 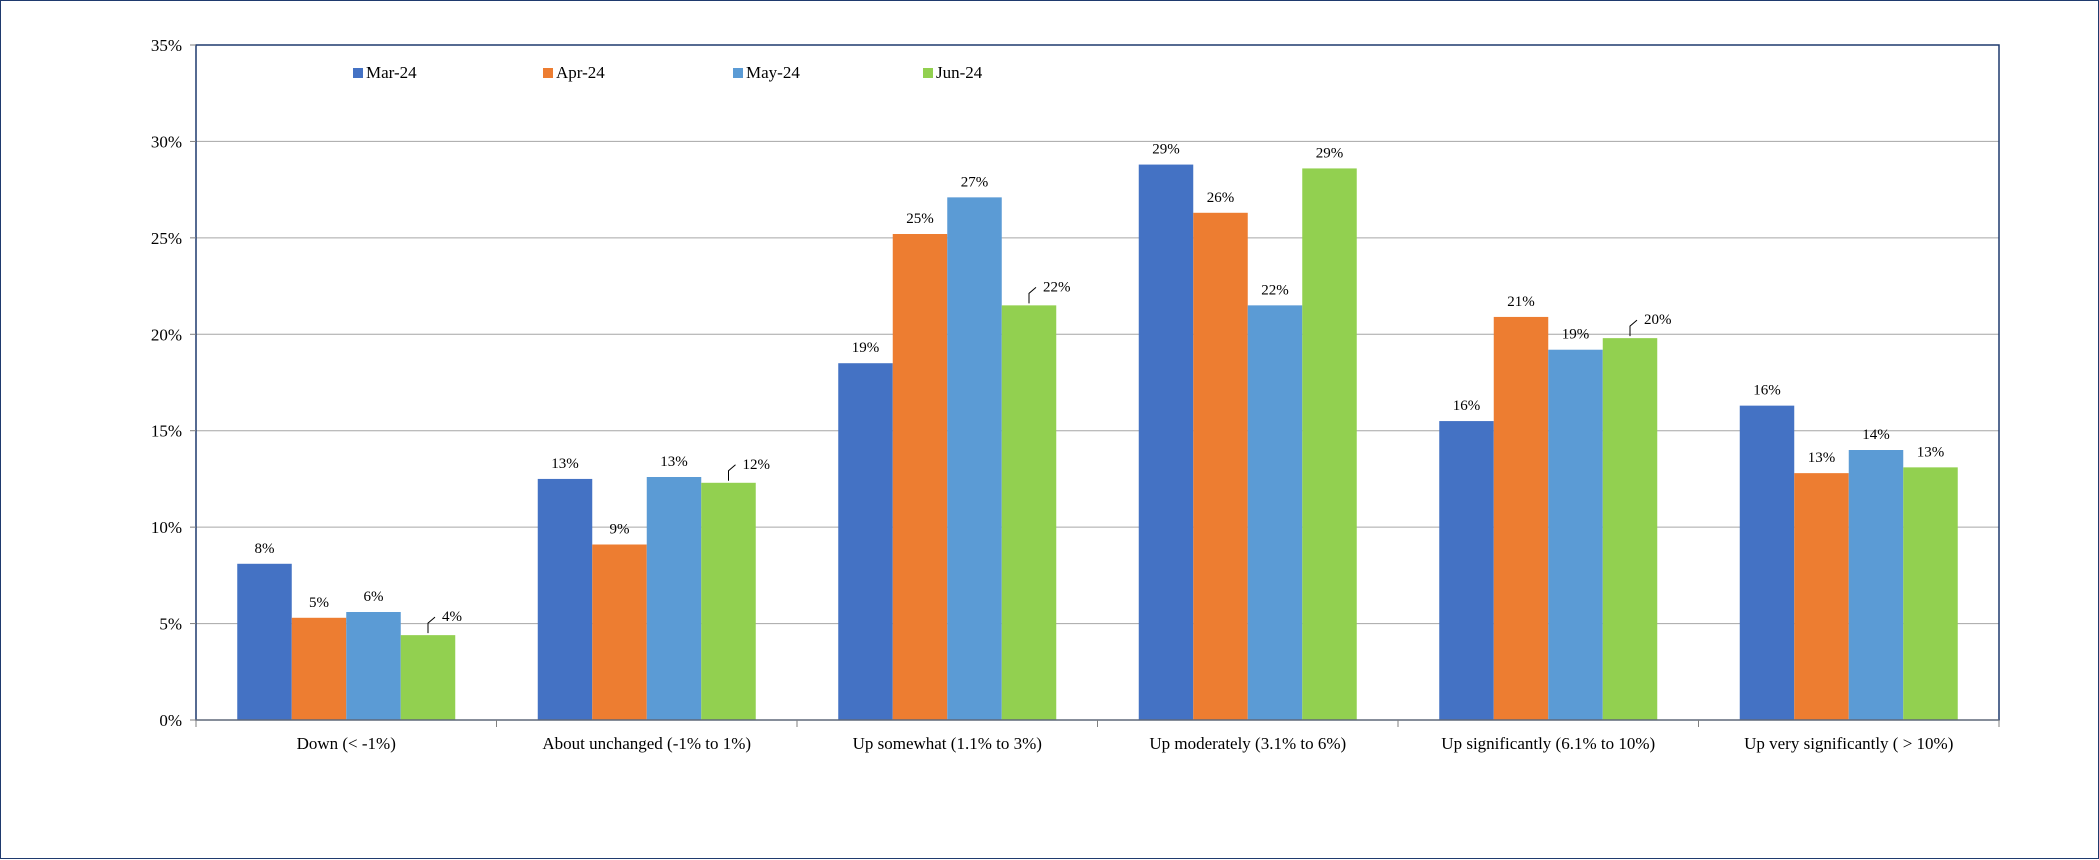 What do you see at coordinates (319, 603) in the screenshot?
I see `data-label: 5%` at bounding box center [319, 603].